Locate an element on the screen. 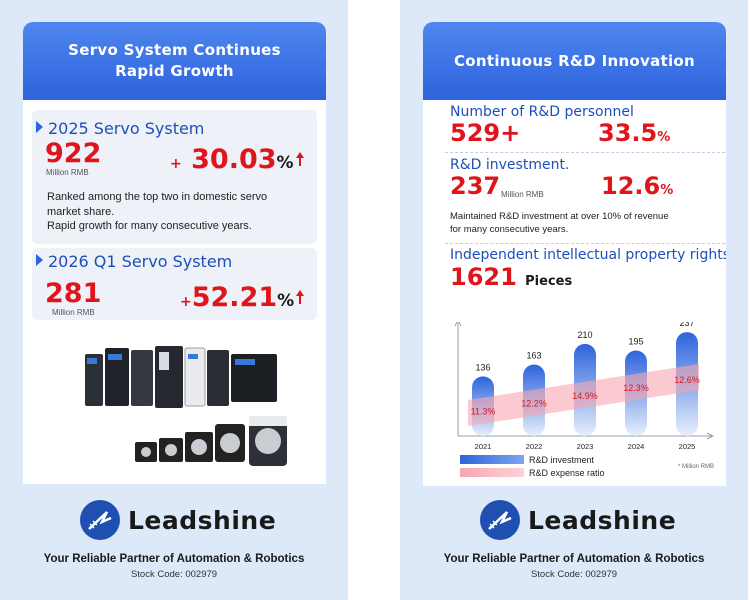 The width and height of the screenshot is (750, 600). ratio-value: 12.6 is located at coordinates (631, 186).